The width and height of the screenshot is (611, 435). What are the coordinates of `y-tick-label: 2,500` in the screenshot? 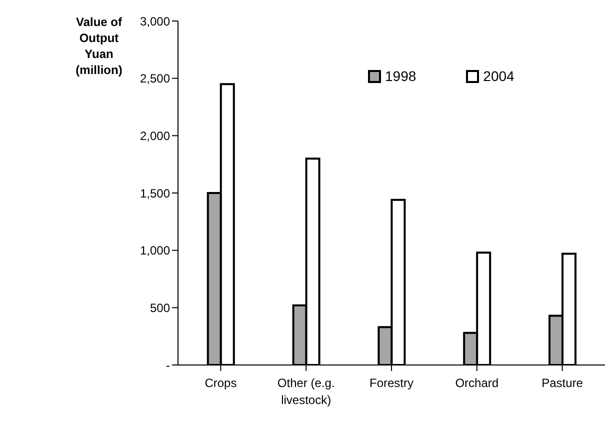 It's located at (155, 79).